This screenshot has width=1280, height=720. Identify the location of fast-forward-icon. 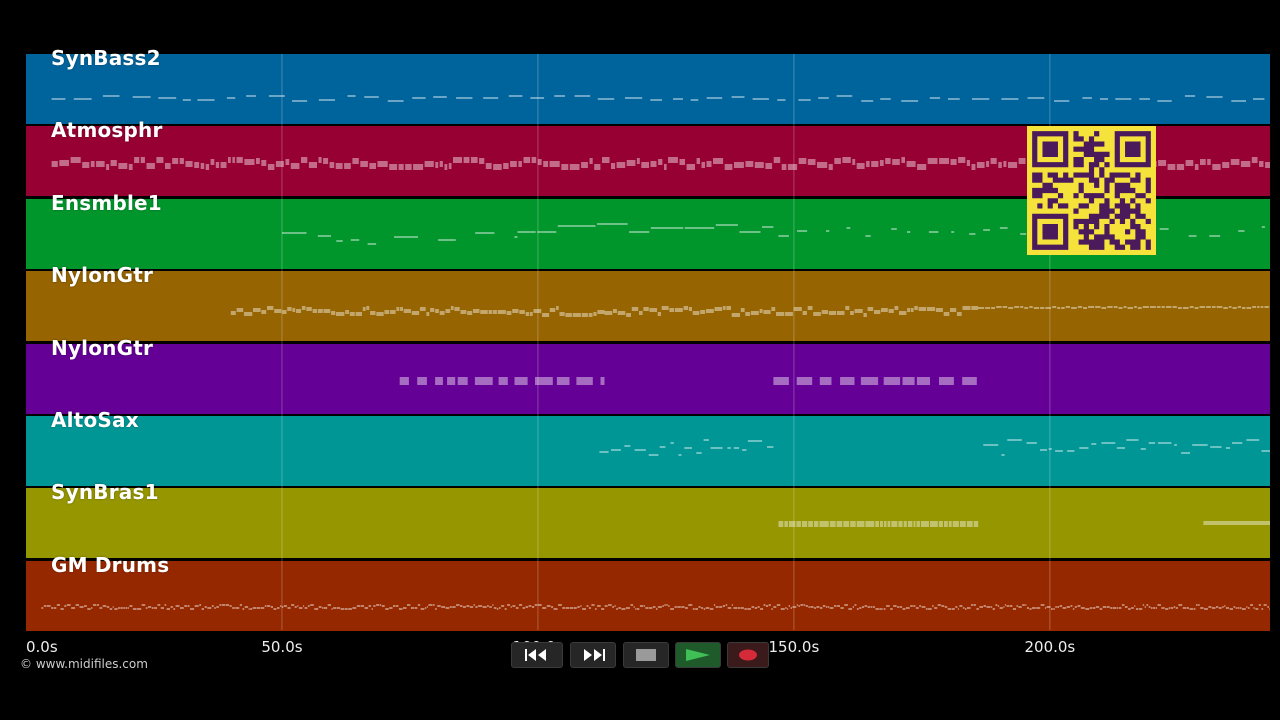
(594, 655).